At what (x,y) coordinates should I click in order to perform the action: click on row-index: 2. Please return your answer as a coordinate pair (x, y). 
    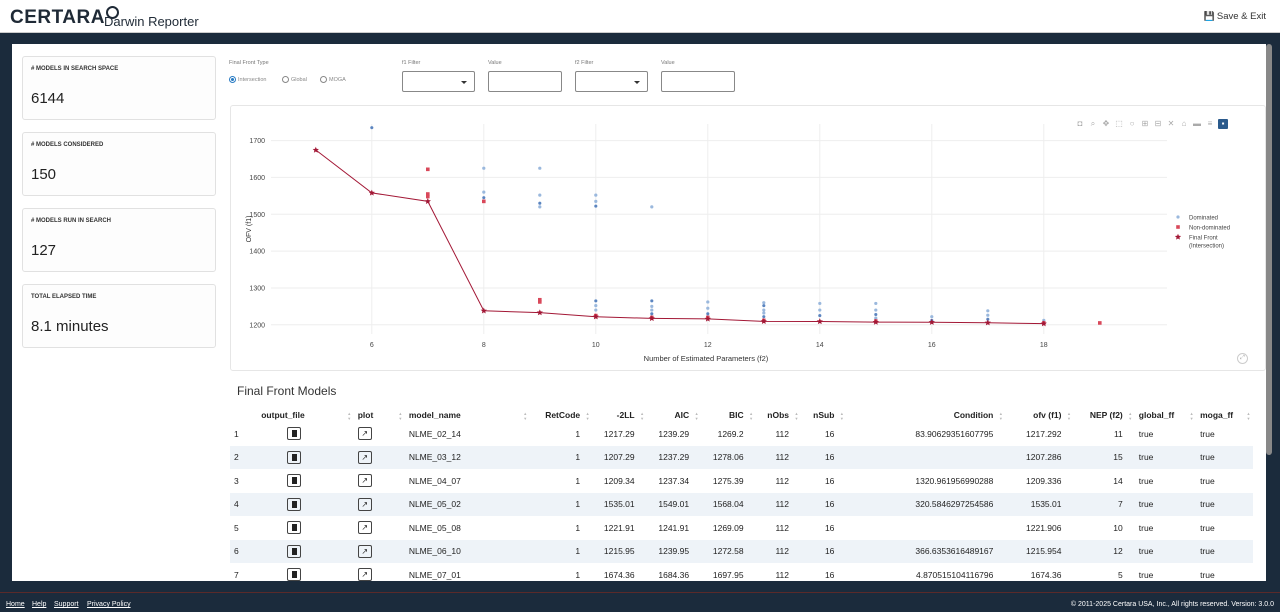
    Looking at the image, I should click on (244, 457).